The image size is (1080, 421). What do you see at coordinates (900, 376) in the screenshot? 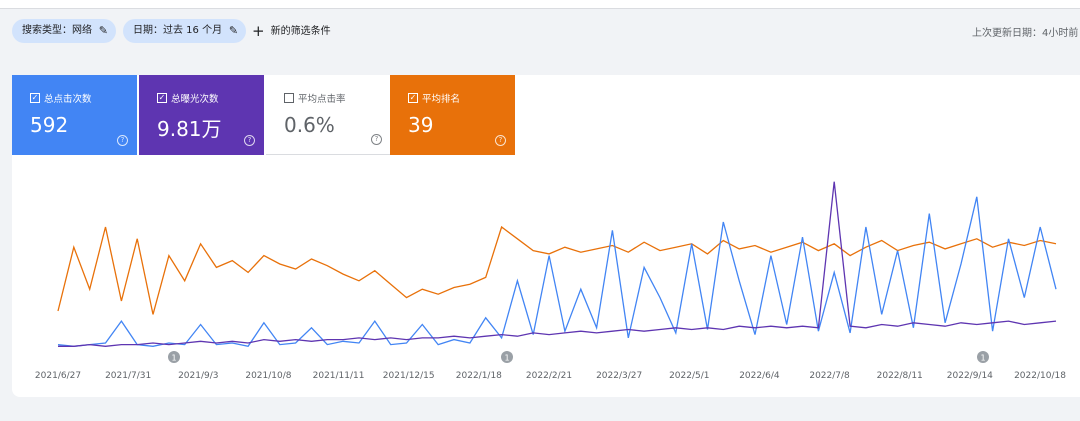
I see `x-tick-label: 2022/8/11` at bounding box center [900, 376].